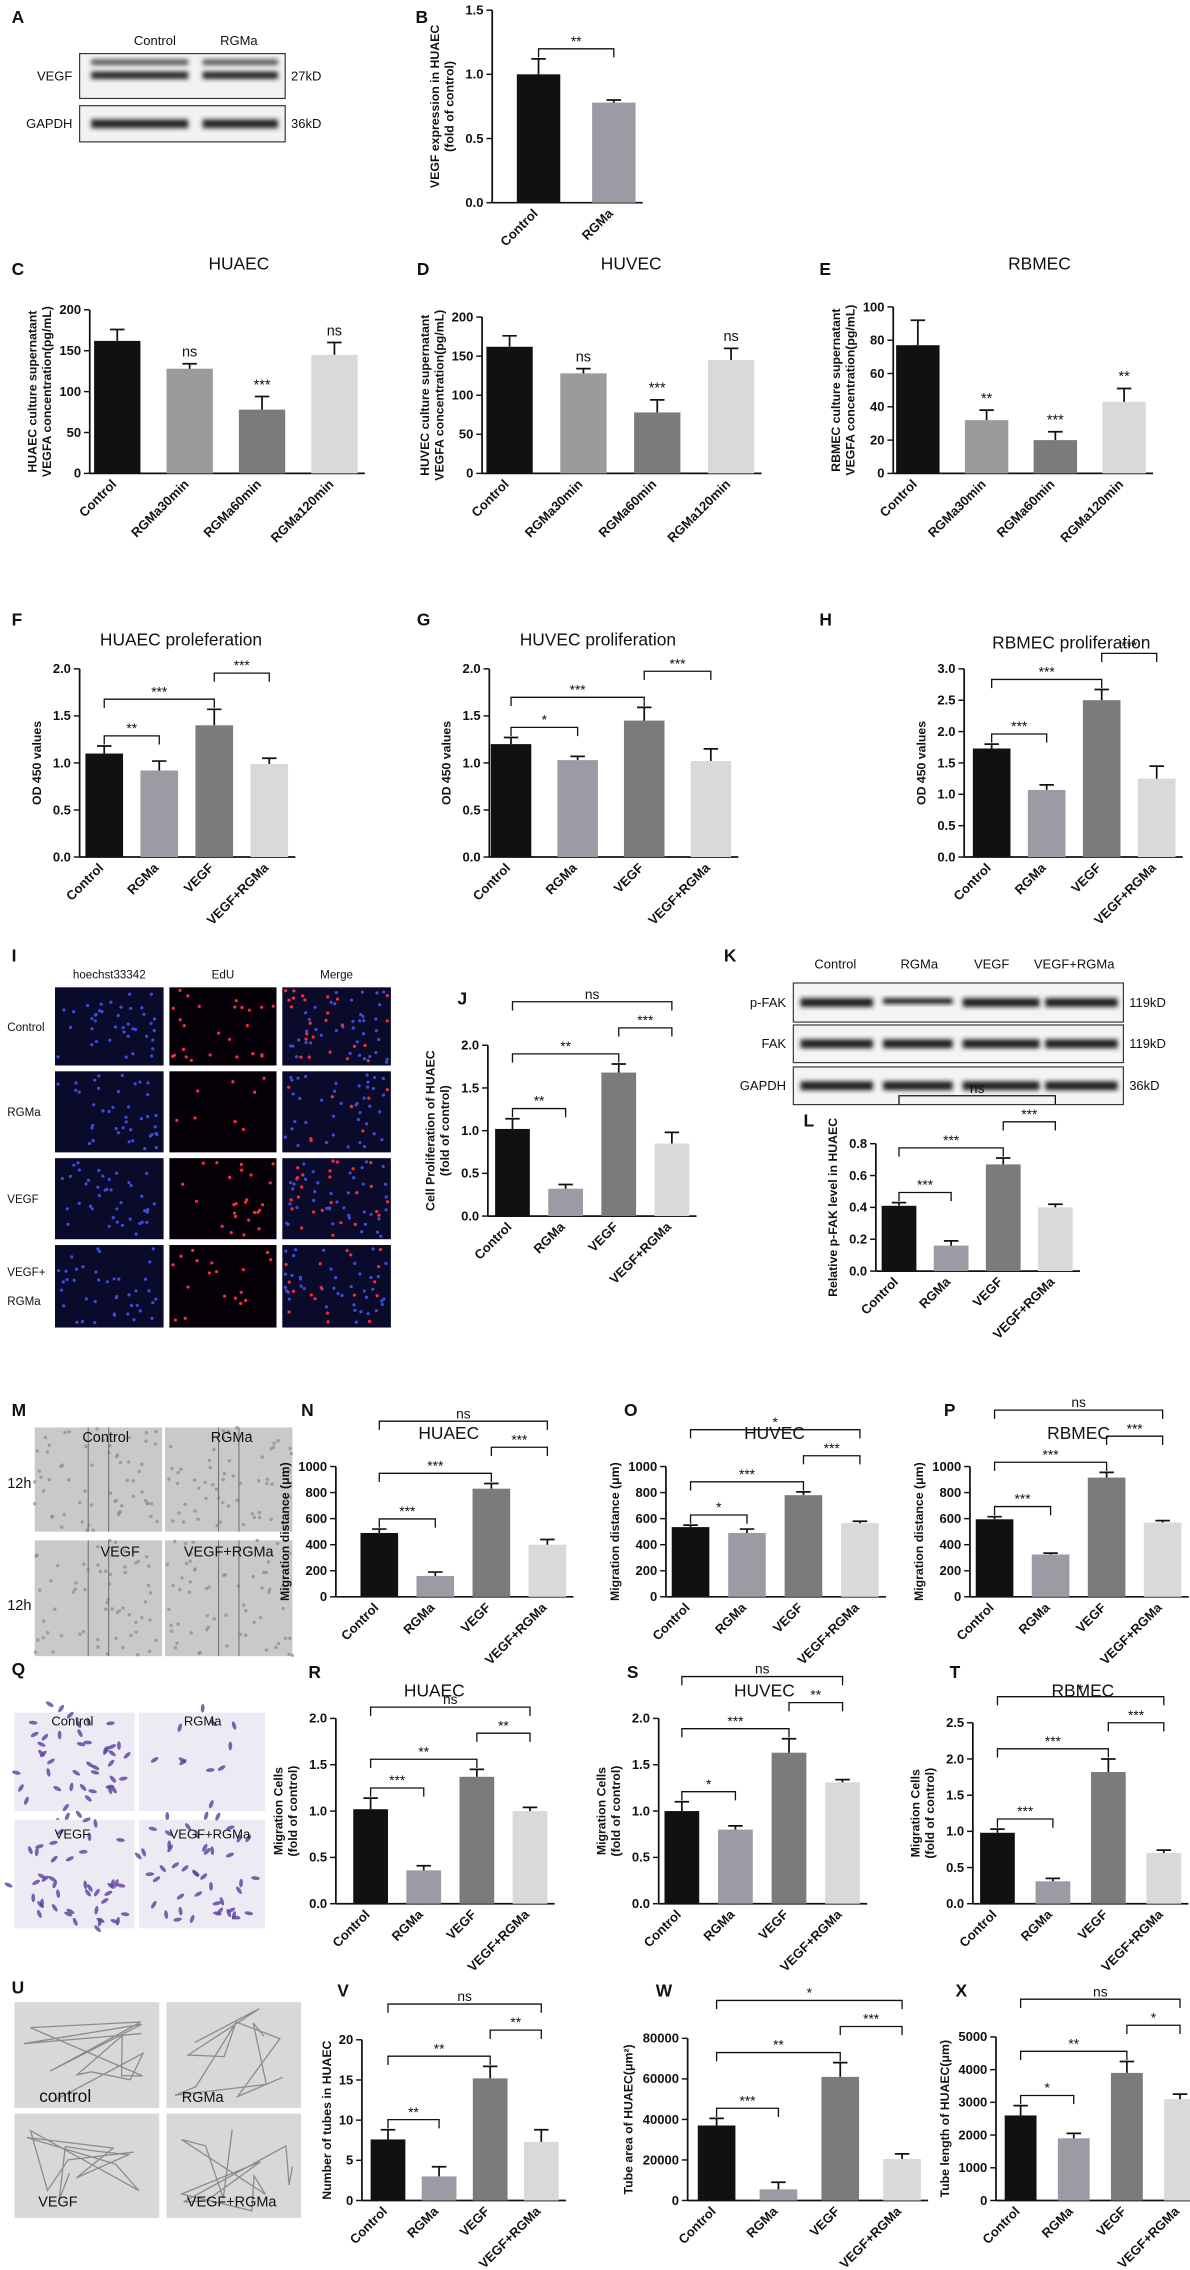 The width and height of the screenshot is (1190, 2270). What do you see at coordinates (987, 399) in the screenshot?
I see `significance-label: **` at bounding box center [987, 399].